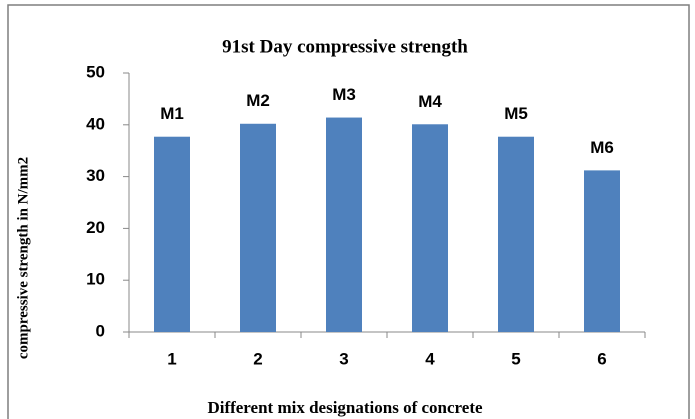 The width and height of the screenshot is (695, 419). What do you see at coordinates (430, 358) in the screenshot?
I see `x-tick-label: 4` at bounding box center [430, 358].